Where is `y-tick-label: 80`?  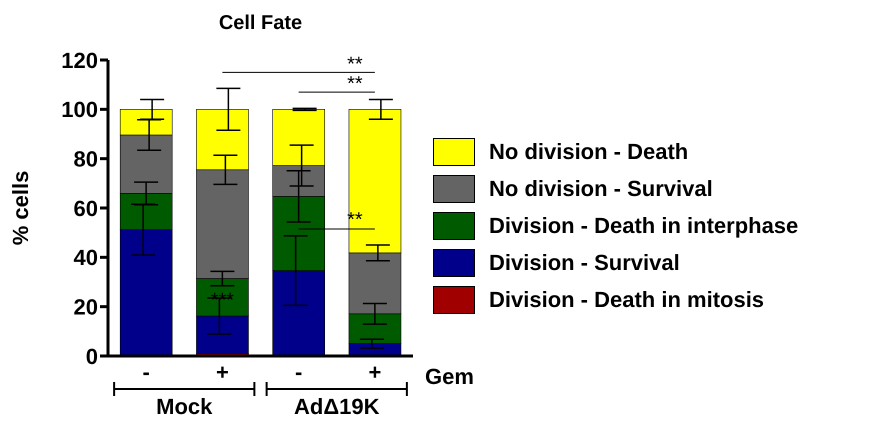
y-tick-label: 80 is located at coordinates (86, 159).